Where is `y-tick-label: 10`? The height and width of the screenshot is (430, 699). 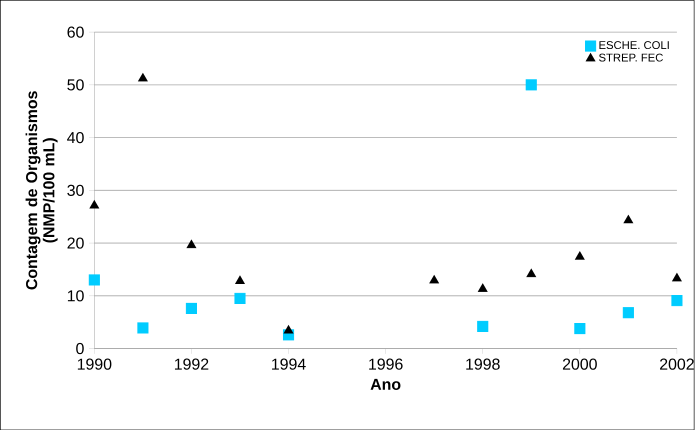
y-tick-label: 10 is located at coordinates (76, 296).